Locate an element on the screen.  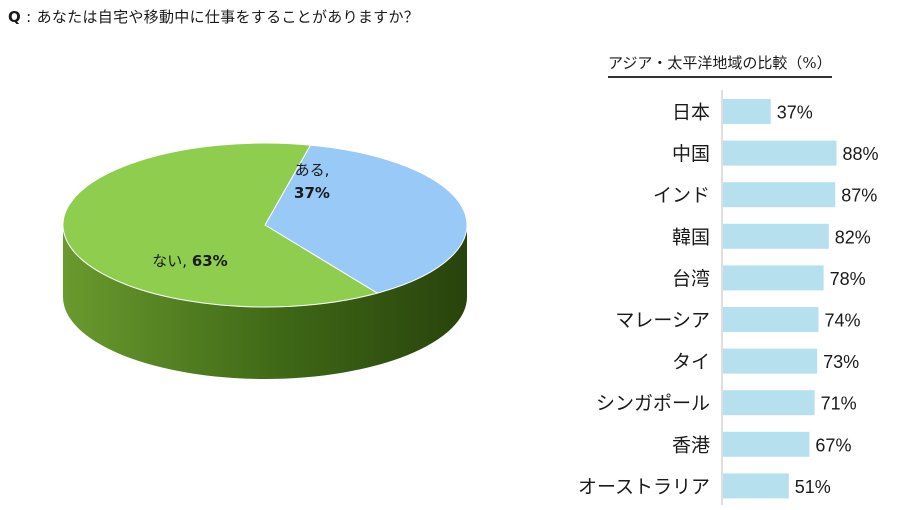
bar-value-label: 78% is located at coordinates (848, 279).